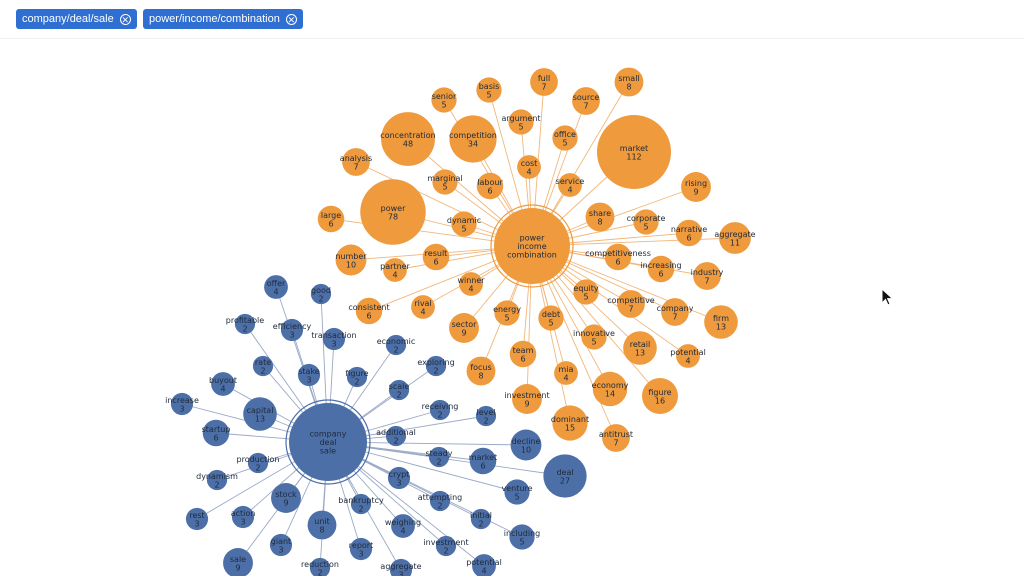 This screenshot has height=576, width=1024. What do you see at coordinates (223, 19) in the screenshot?
I see `filter-chip-power-income-combination: power/income/combination ✕` at bounding box center [223, 19].